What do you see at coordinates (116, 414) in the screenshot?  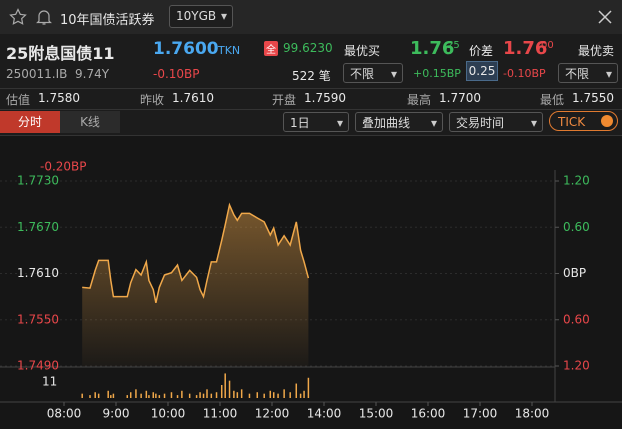 I see `x-tick-label: 9:00` at bounding box center [116, 414].